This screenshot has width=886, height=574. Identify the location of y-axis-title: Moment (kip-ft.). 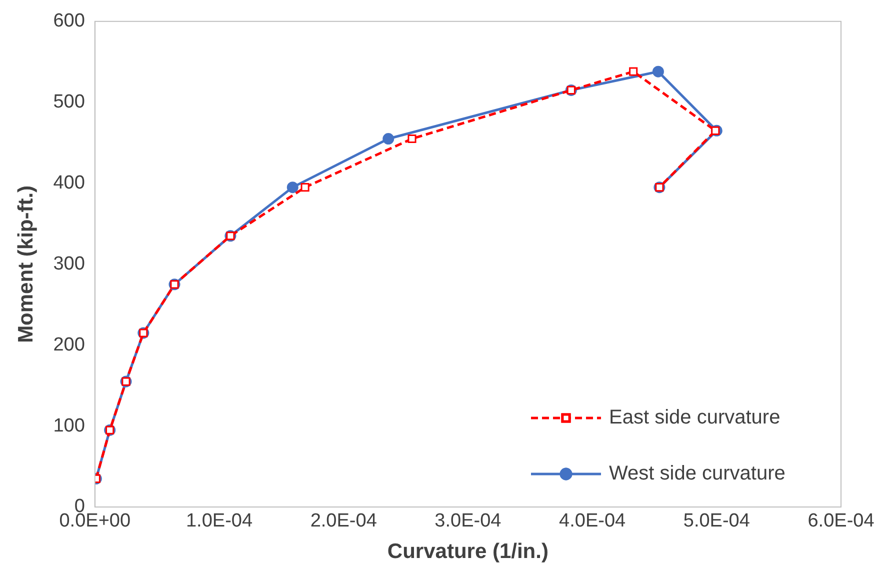
(26, 264).